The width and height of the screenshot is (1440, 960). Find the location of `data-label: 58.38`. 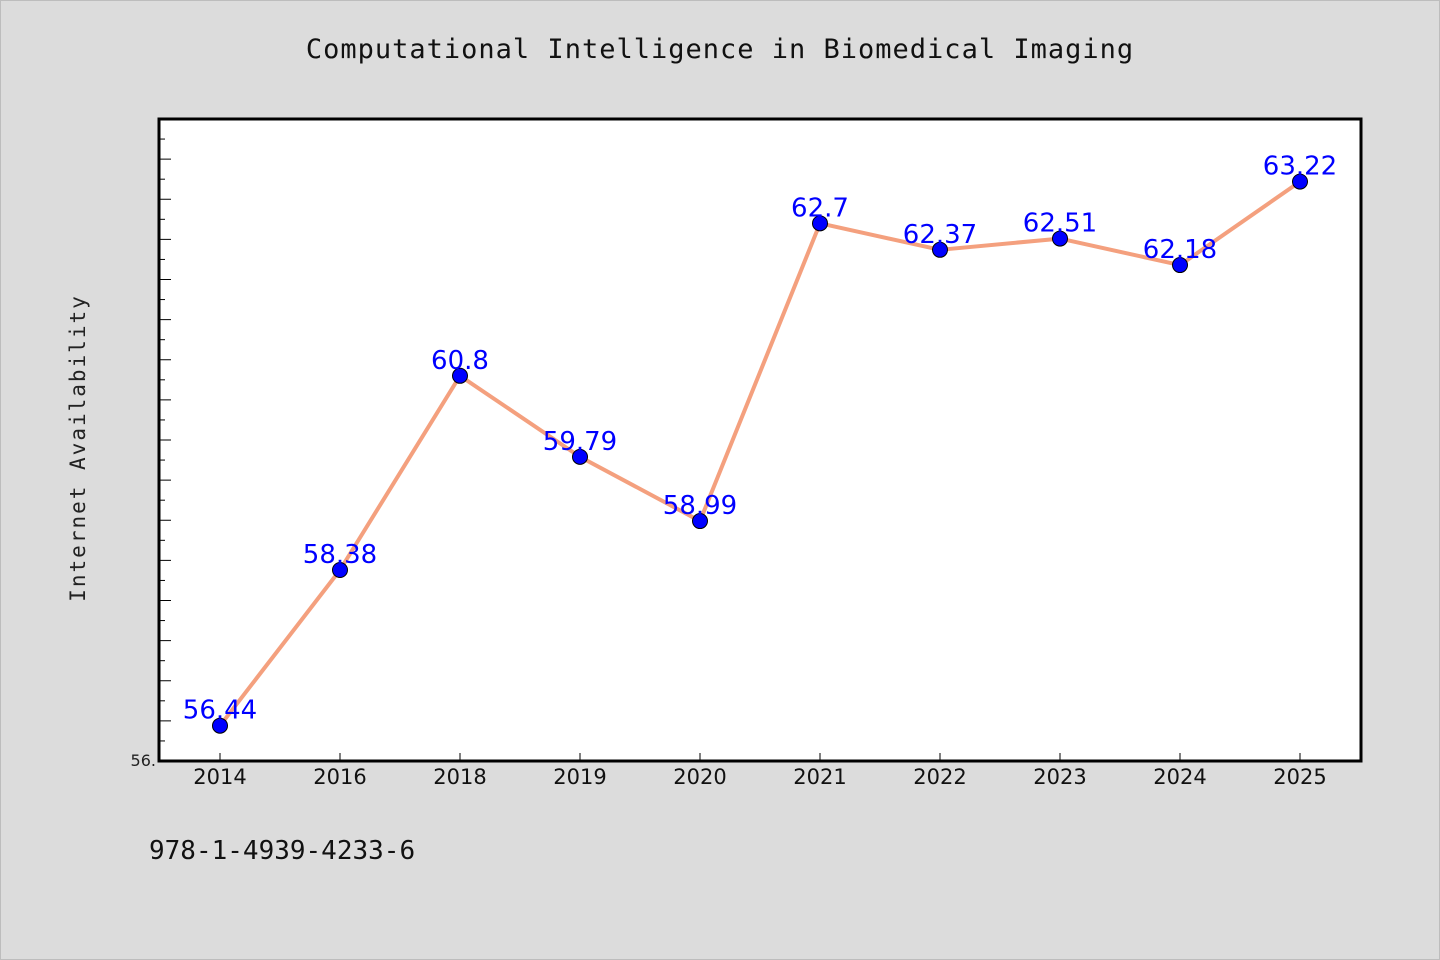

data-label: 58.38 is located at coordinates (340, 555).